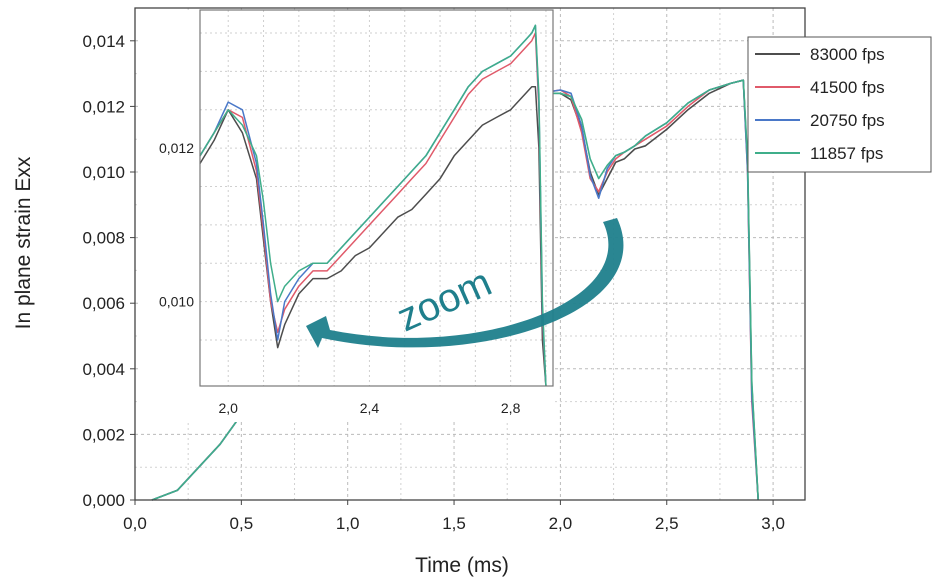 This screenshot has height=587, width=932. Describe the element at coordinates (773, 523) in the screenshot. I see `x-tick-label: 3,0` at that location.